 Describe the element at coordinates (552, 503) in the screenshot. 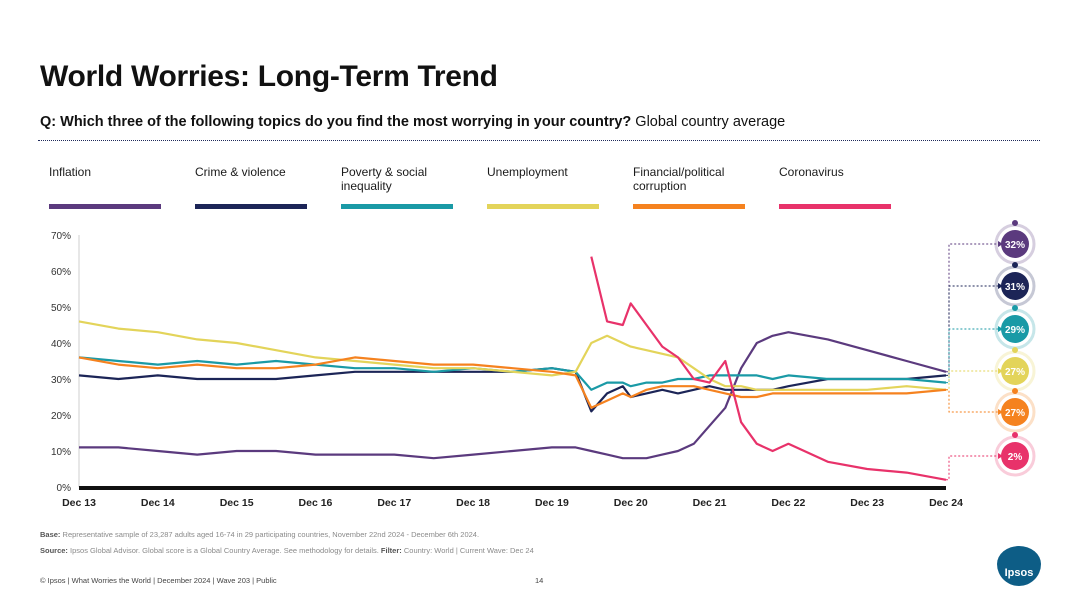

I see `x-tick-label: Dec 19` at that location.